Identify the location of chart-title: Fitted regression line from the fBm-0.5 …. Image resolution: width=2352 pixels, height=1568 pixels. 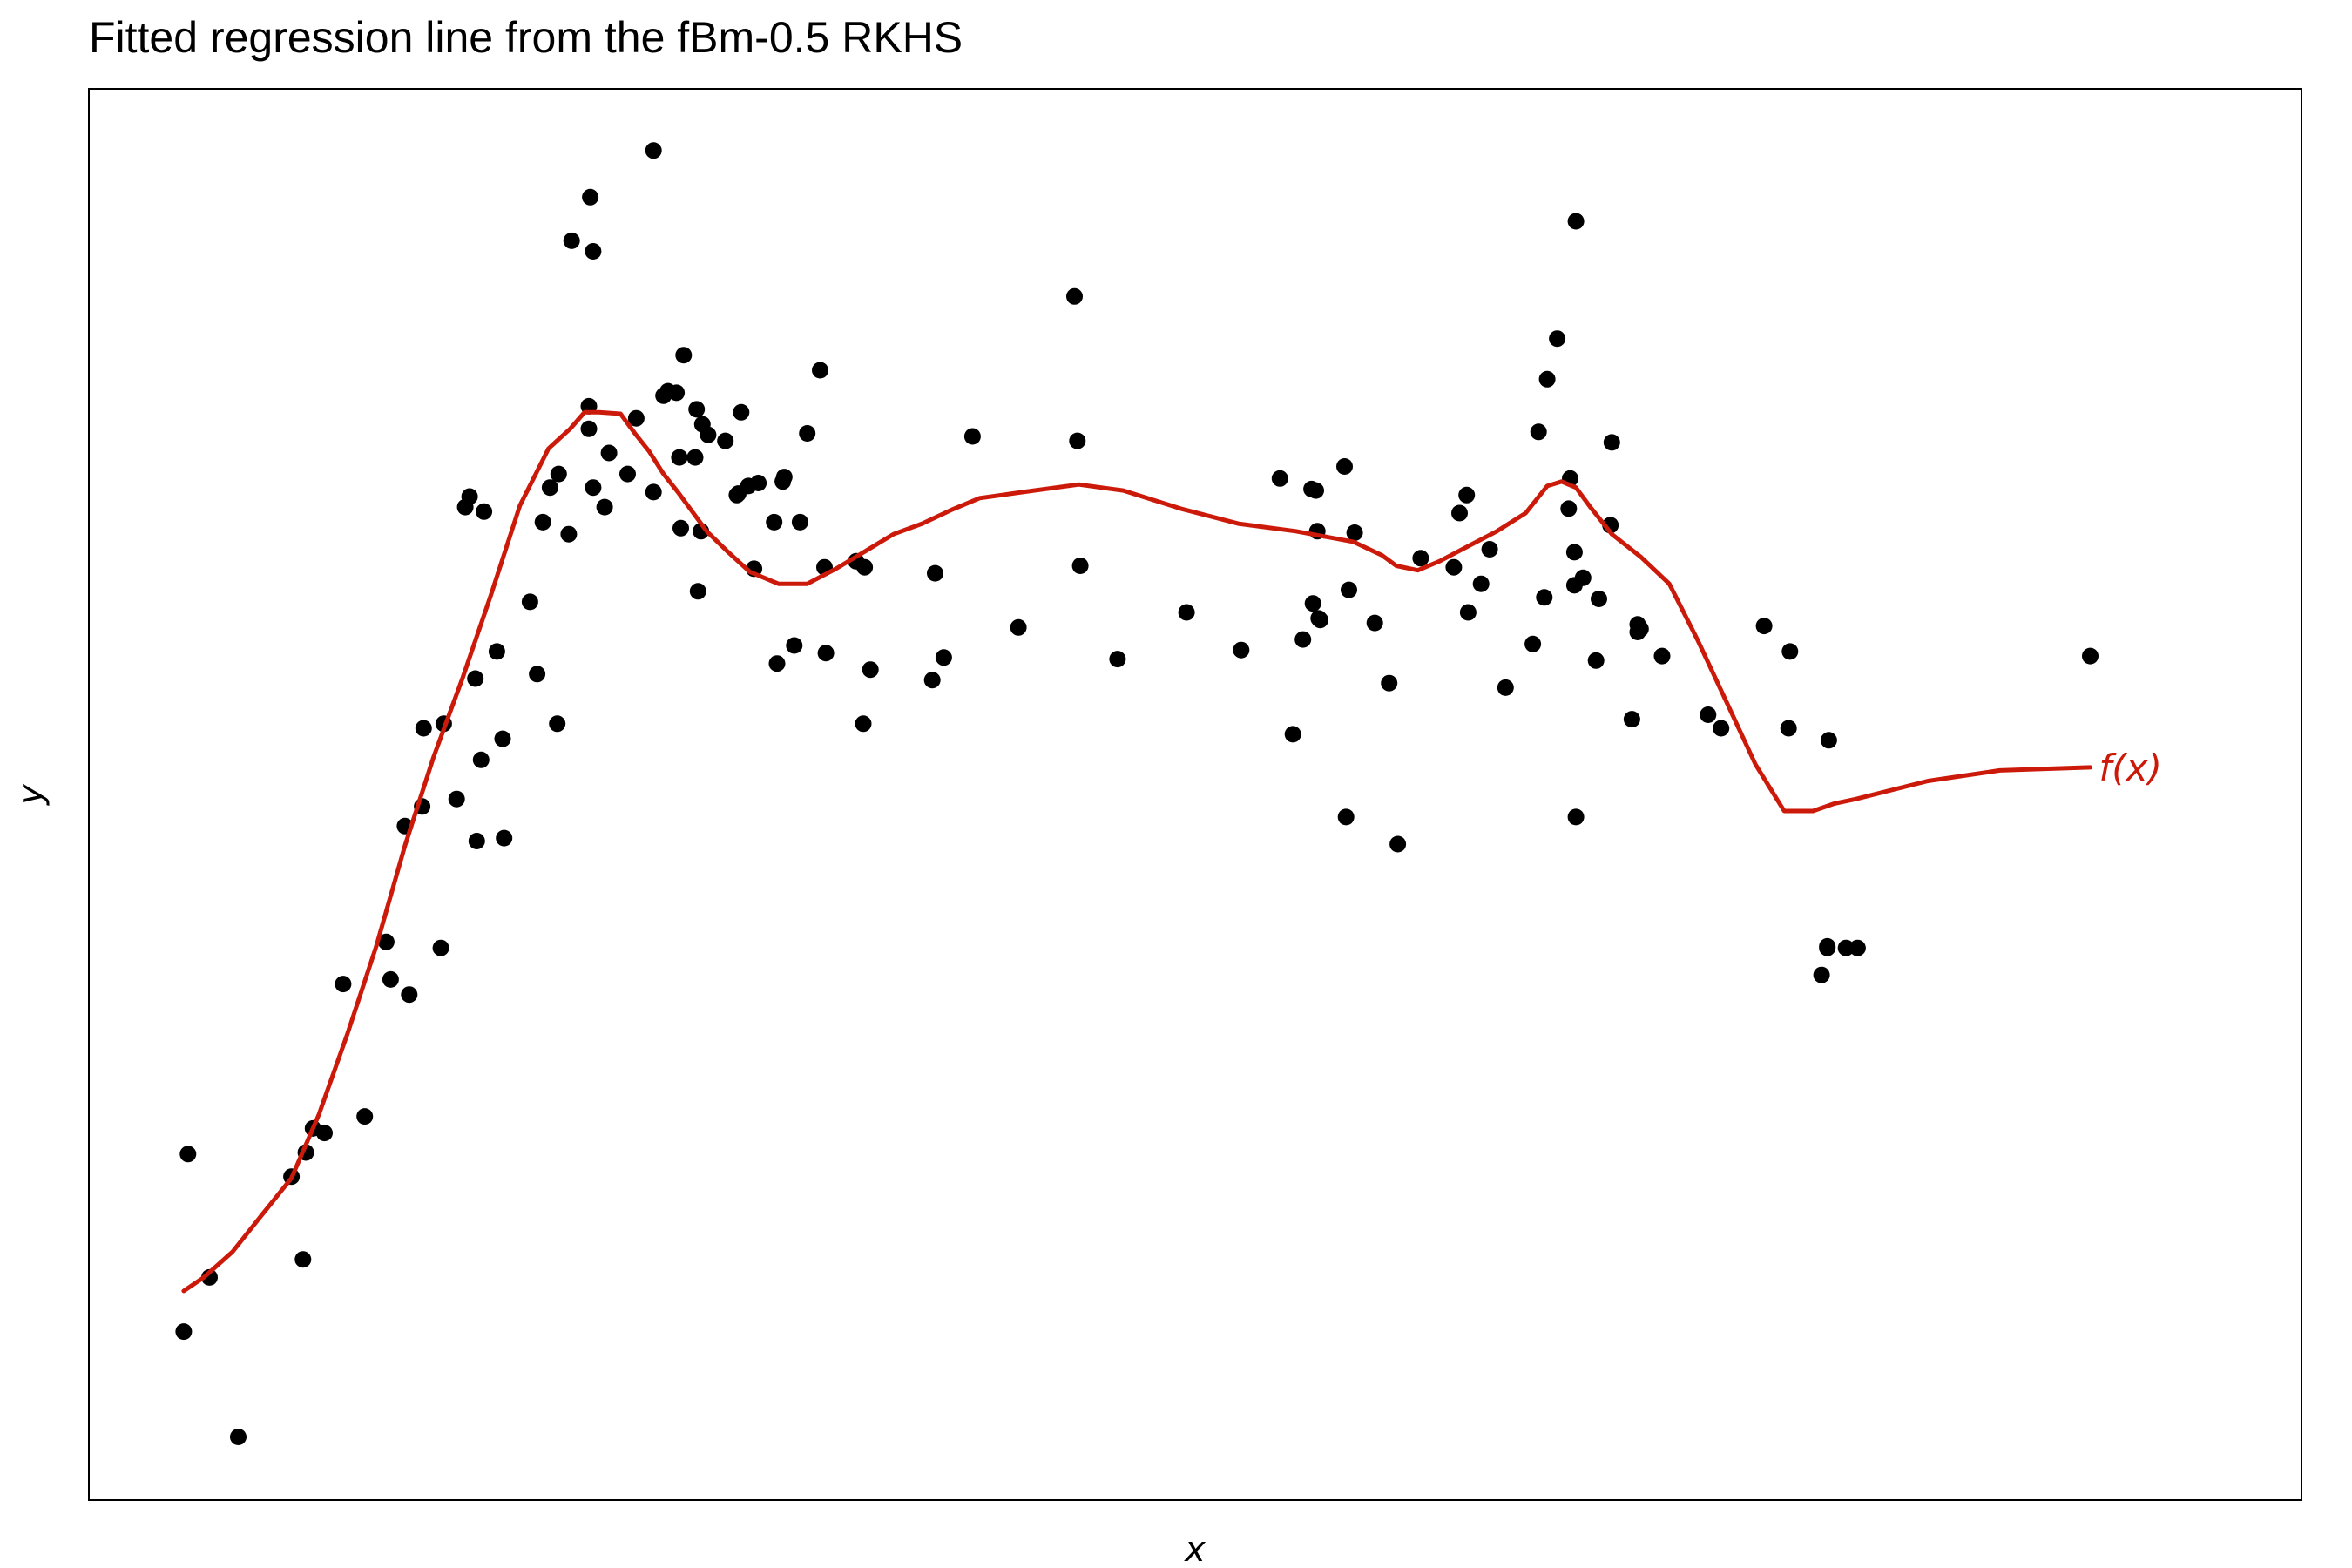
(526, 37).